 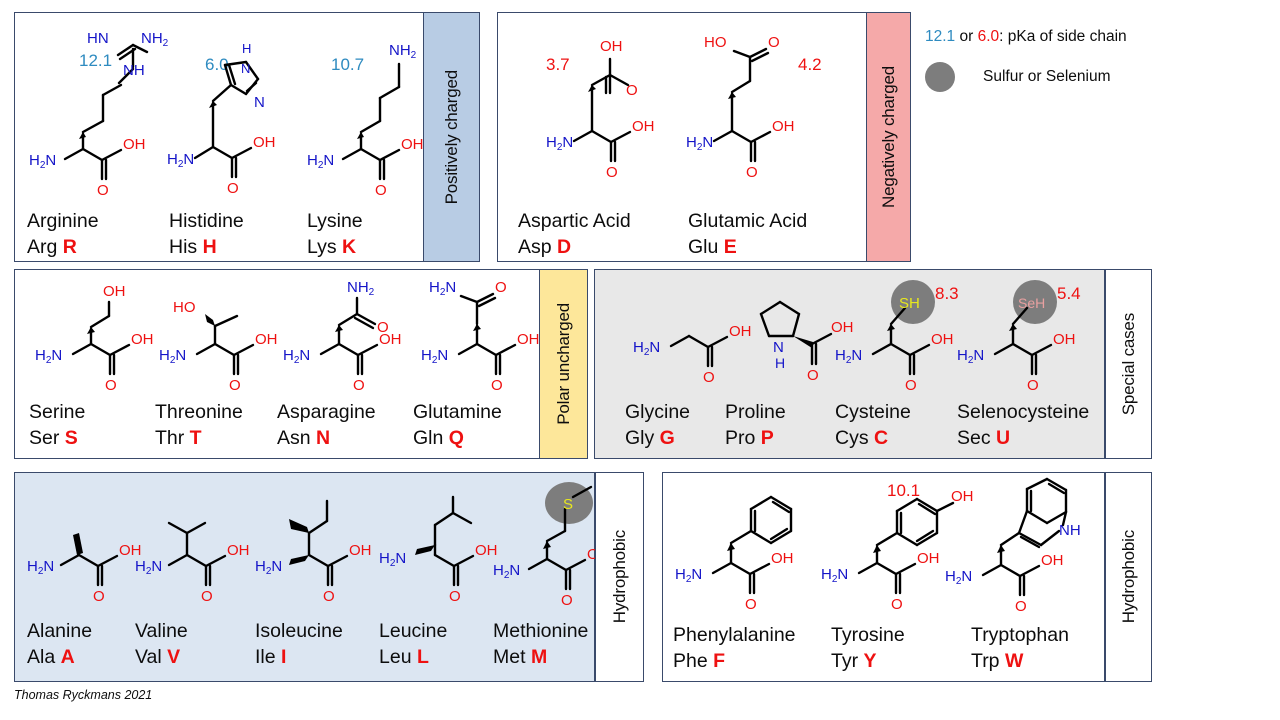 What do you see at coordinates (901, 662) in the screenshot?
I see `amino-acid-code: Tyr Y` at bounding box center [901, 662].